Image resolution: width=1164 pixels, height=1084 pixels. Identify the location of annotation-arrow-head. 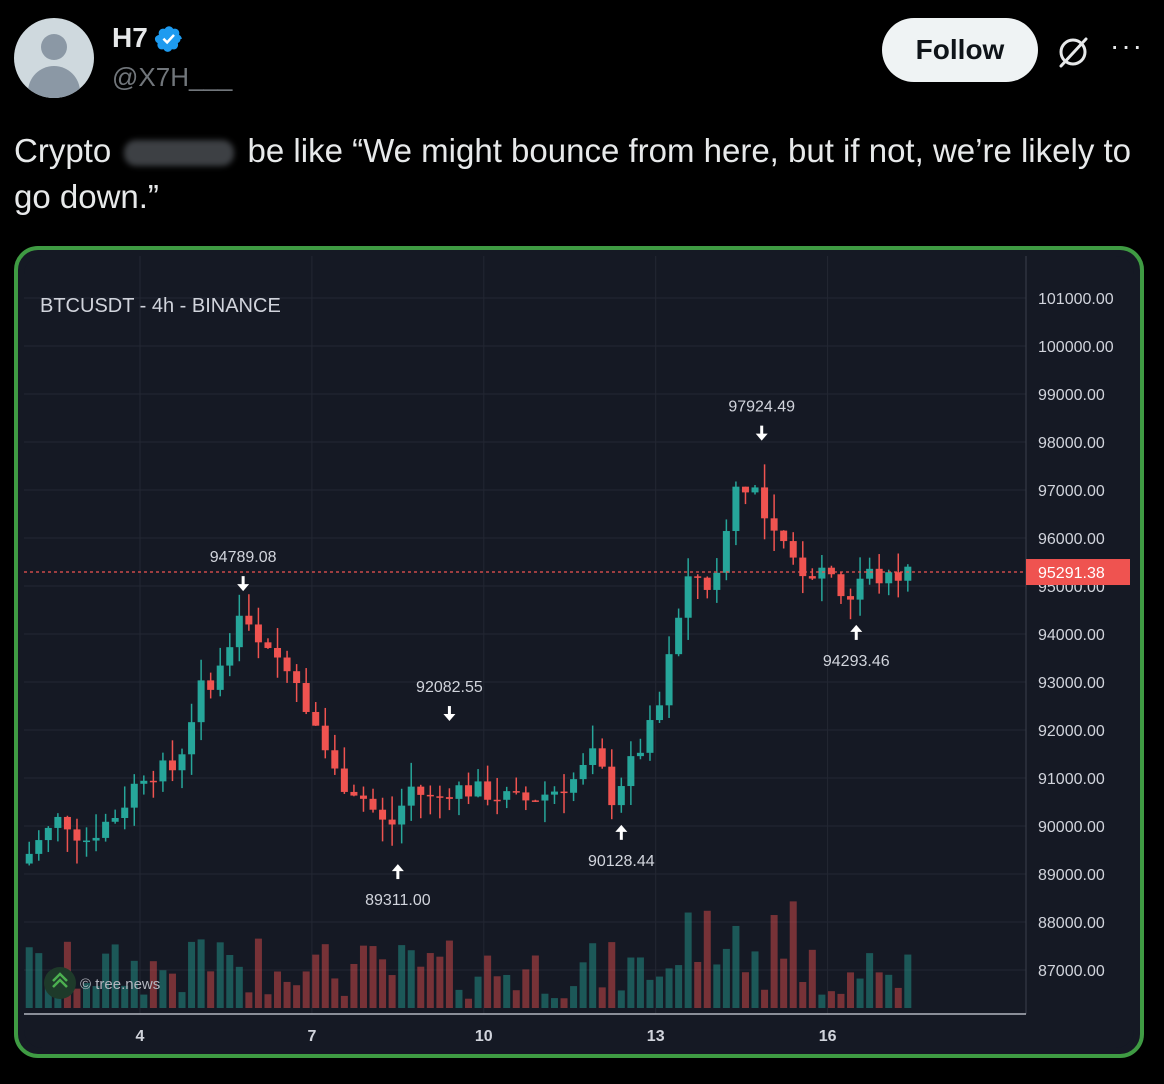
(761, 437).